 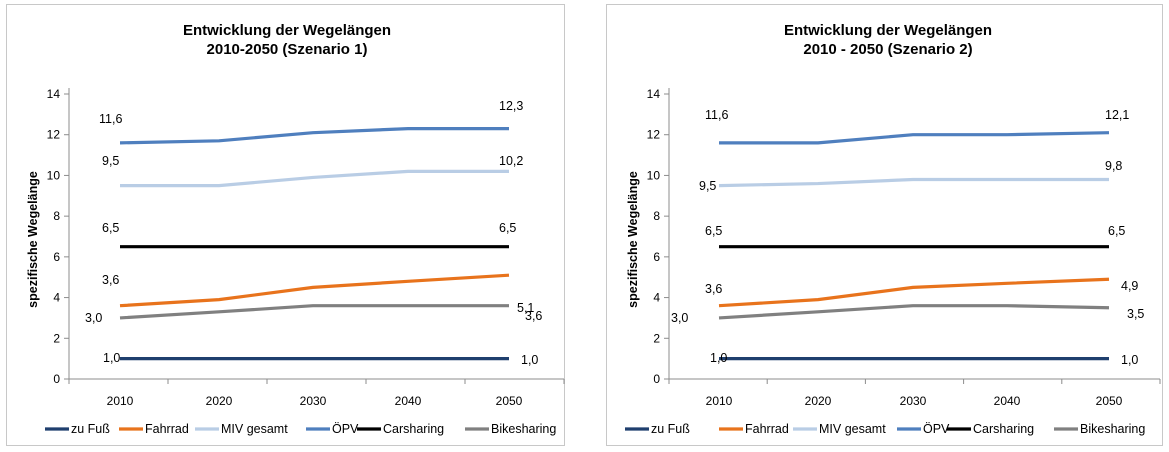 I want to click on chart-title-line-2: 2010 - 2050 (Szenario 2), so click(x=887, y=49).